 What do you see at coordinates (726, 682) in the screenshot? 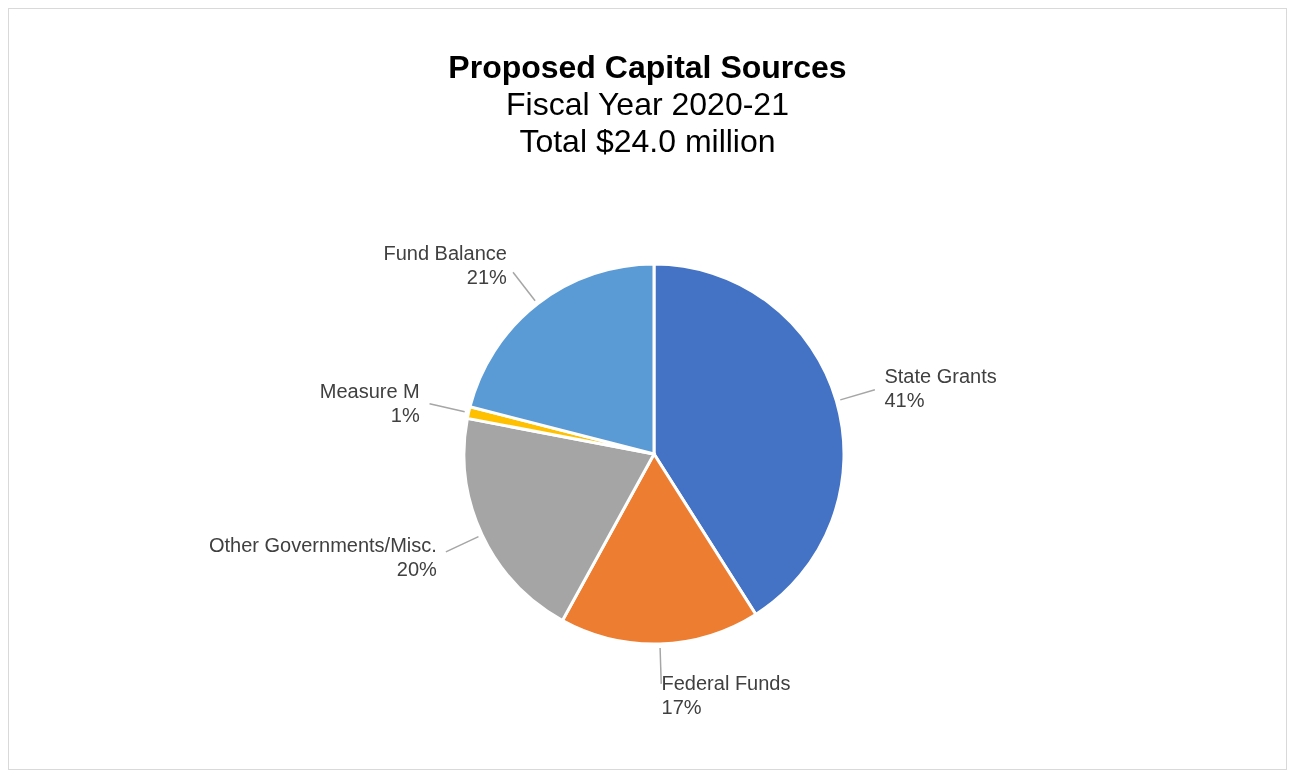
I see `slice-label: Federal Funds` at bounding box center [726, 682].